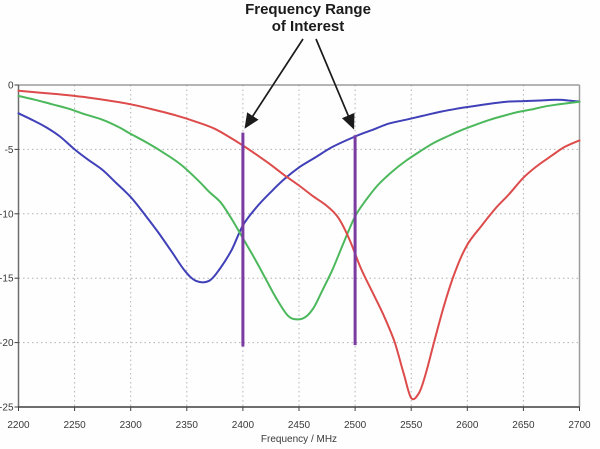 This screenshot has height=449, width=600. What do you see at coordinates (18, 425) in the screenshot?
I see `x-tick-label: 2200` at bounding box center [18, 425].